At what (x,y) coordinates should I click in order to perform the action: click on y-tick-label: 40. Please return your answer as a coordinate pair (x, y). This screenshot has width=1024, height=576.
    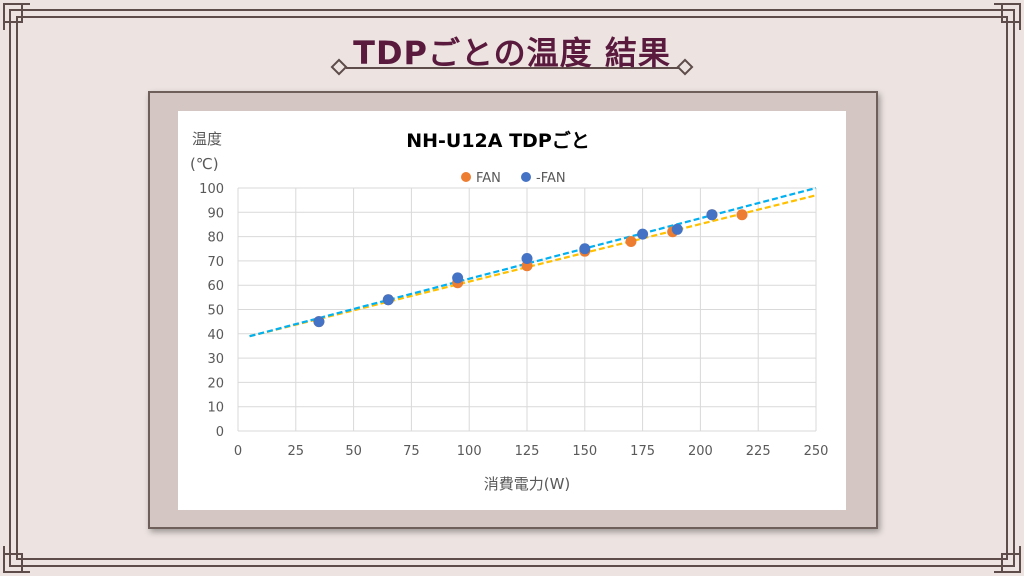
    Looking at the image, I should click on (215, 335).